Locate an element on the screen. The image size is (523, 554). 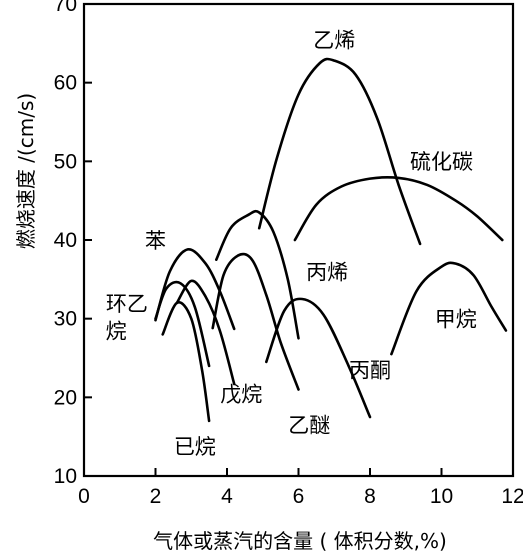
curve-label-2: 苯 is located at coordinates (155, 241).